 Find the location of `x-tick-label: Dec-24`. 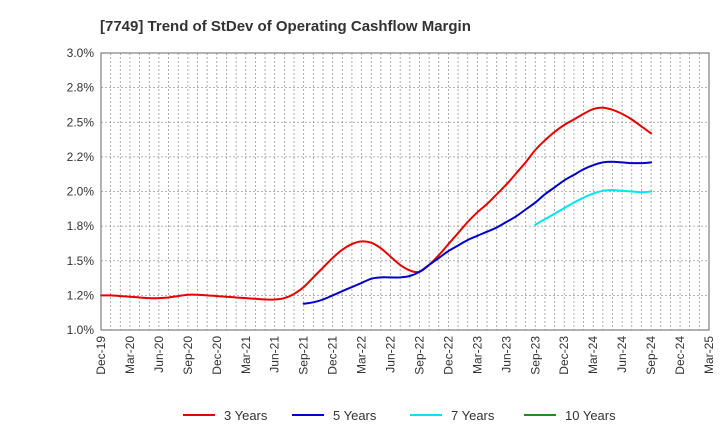

x-tick-label: Dec-24 is located at coordinates (680, 355).